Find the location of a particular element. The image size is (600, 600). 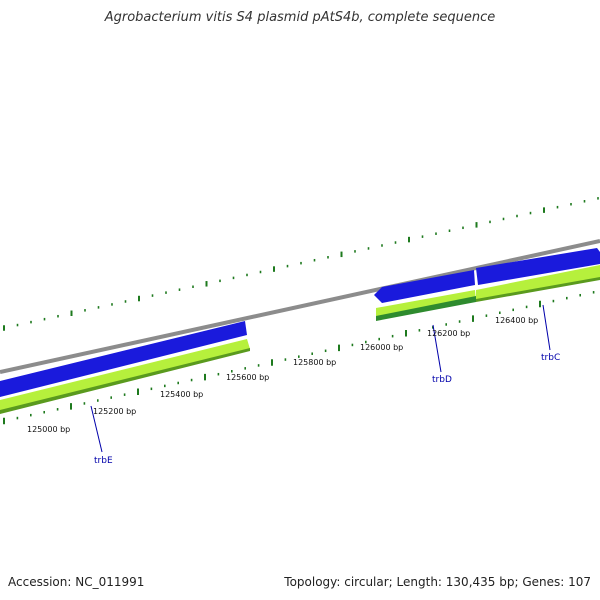

gene-pointer-trbD is located at coordinates (437, 348).